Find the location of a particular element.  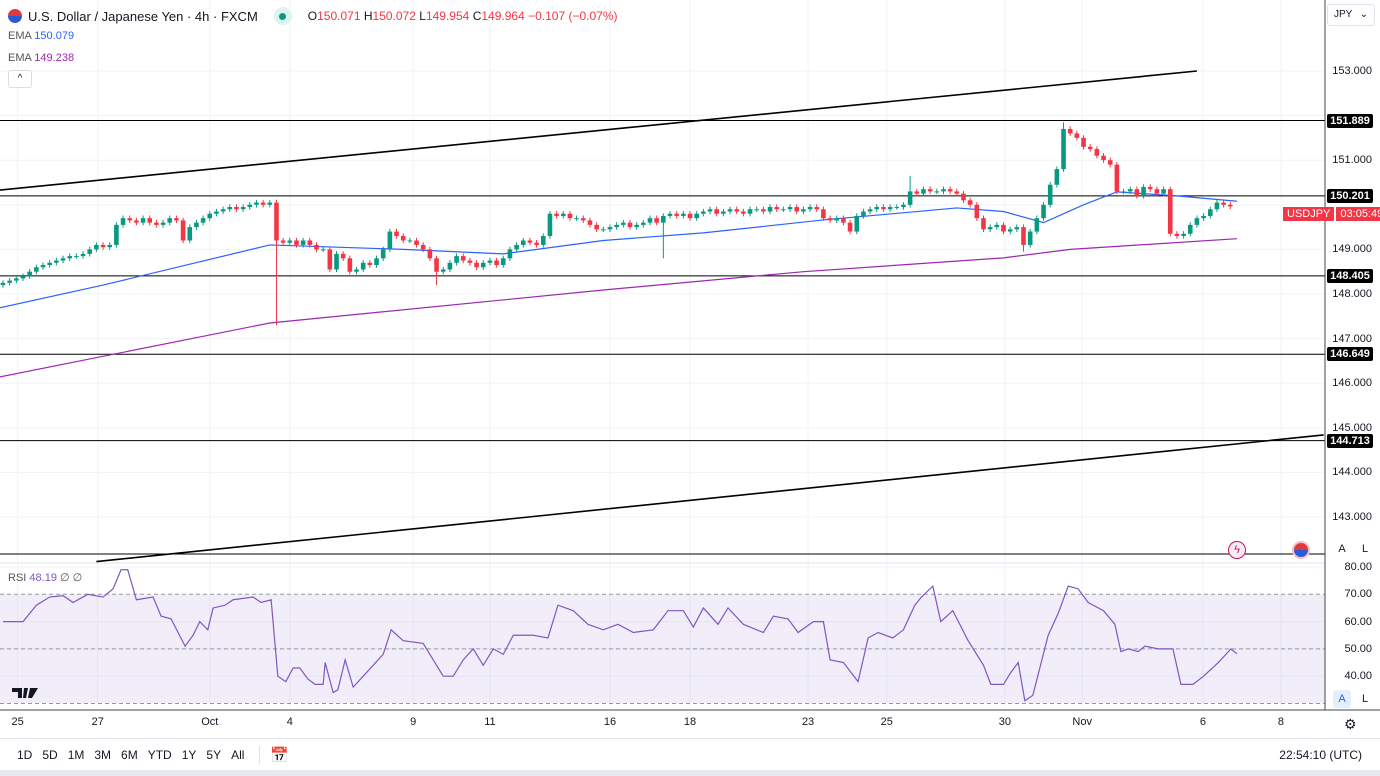

rsi-levels is located at coordinates (662, 648).